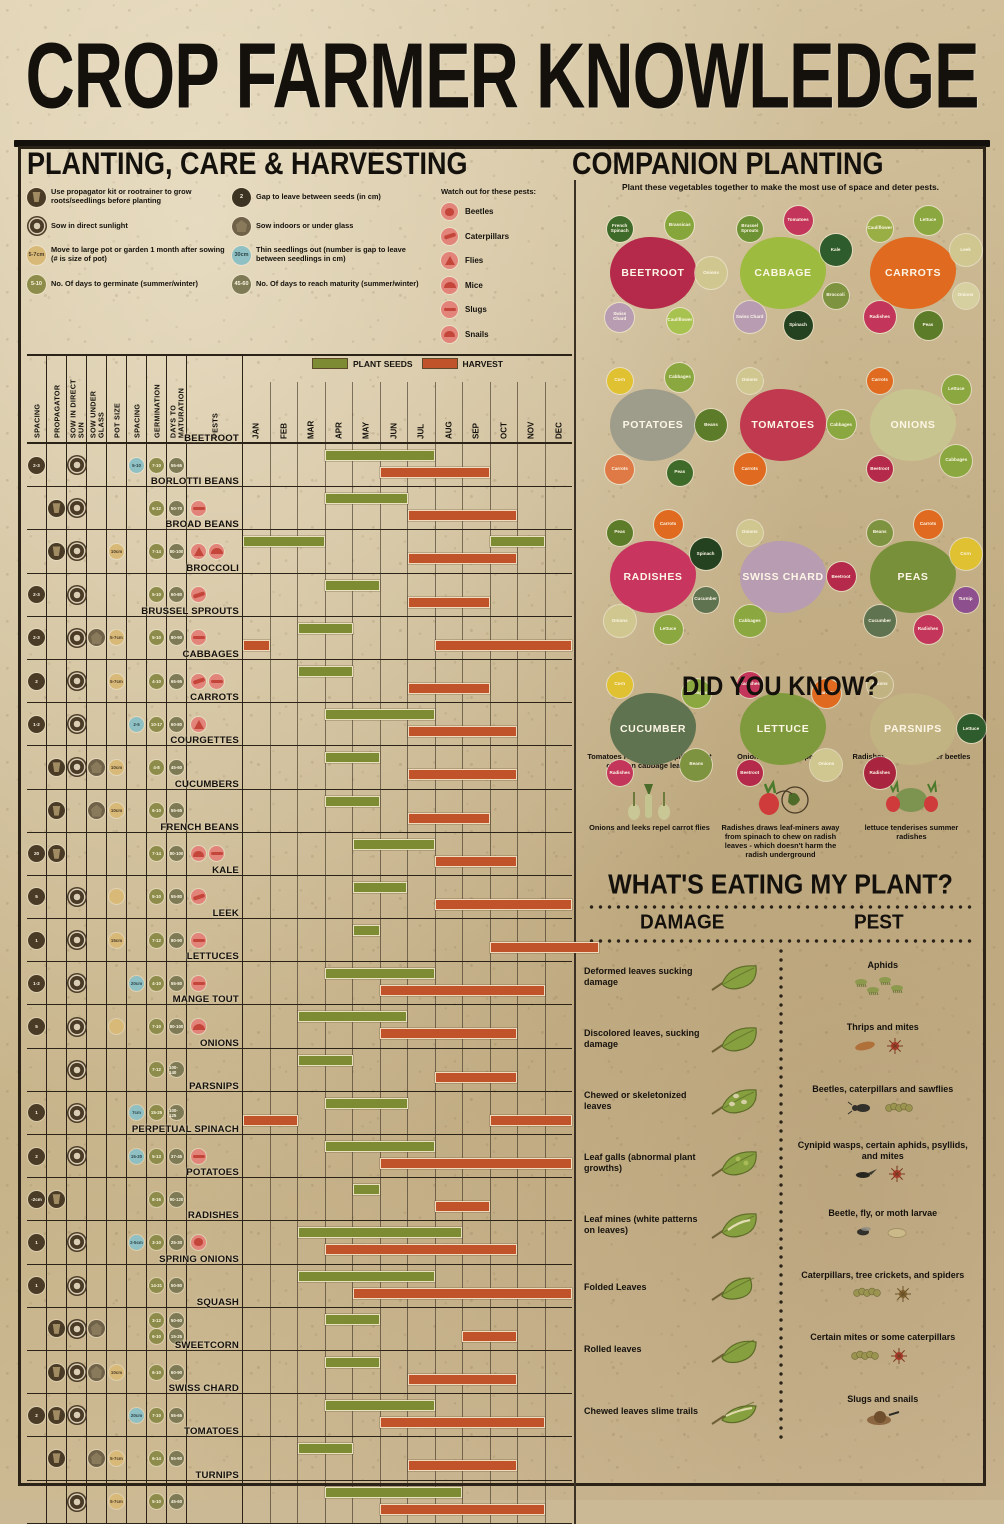  I want to click on maturity-icon: 60-80, so click(176, 595).